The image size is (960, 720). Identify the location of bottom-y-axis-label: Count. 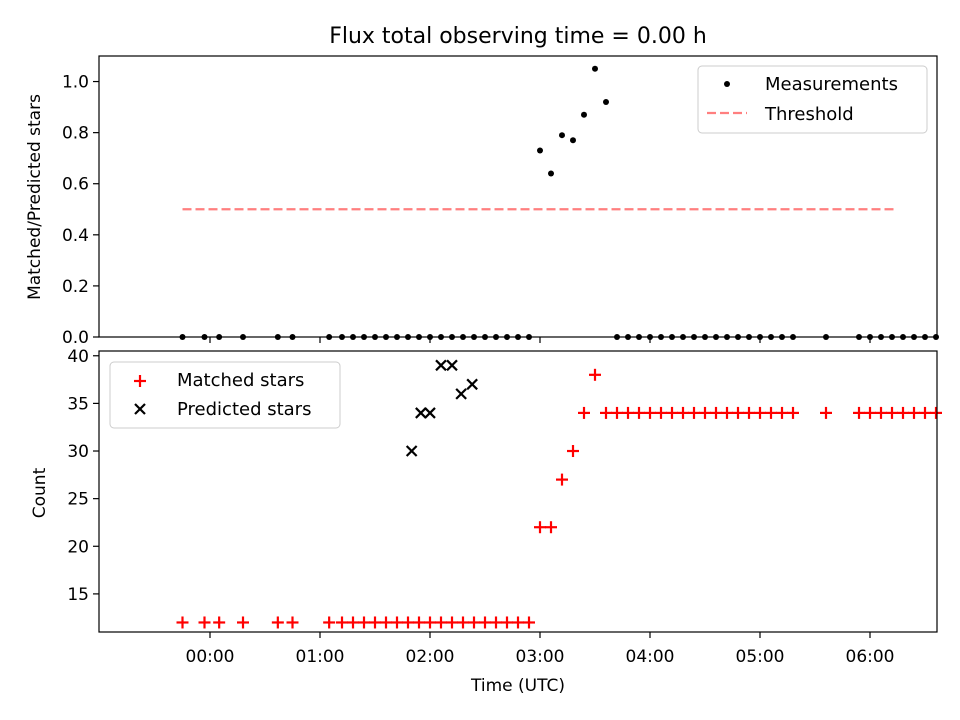
(40, 492).